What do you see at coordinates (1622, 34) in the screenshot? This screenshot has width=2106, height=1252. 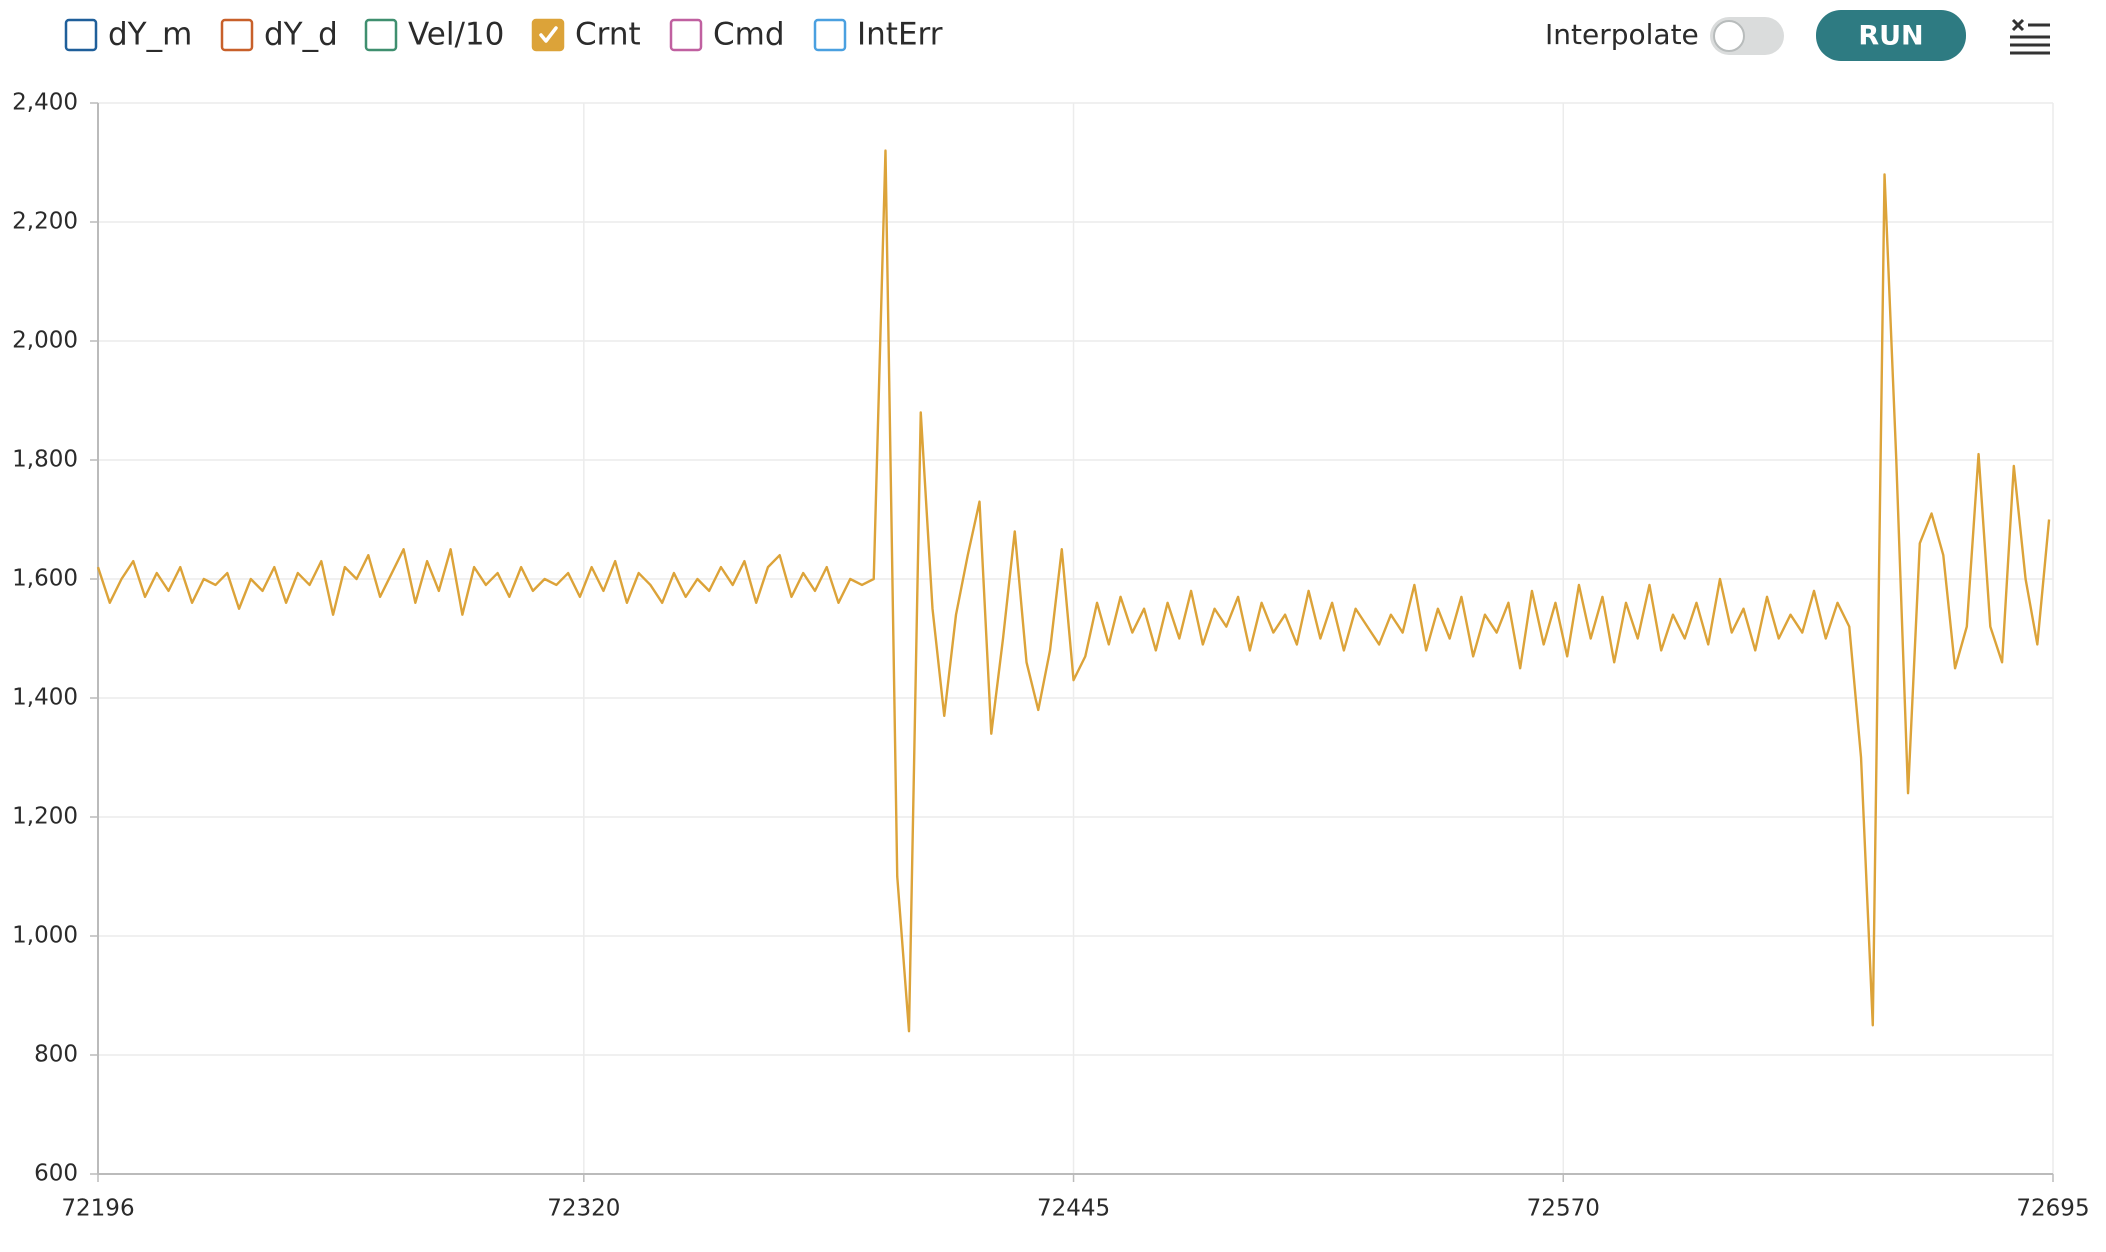 I see `interpolate-label: Interpolate` at bounding box center [1622, 34].